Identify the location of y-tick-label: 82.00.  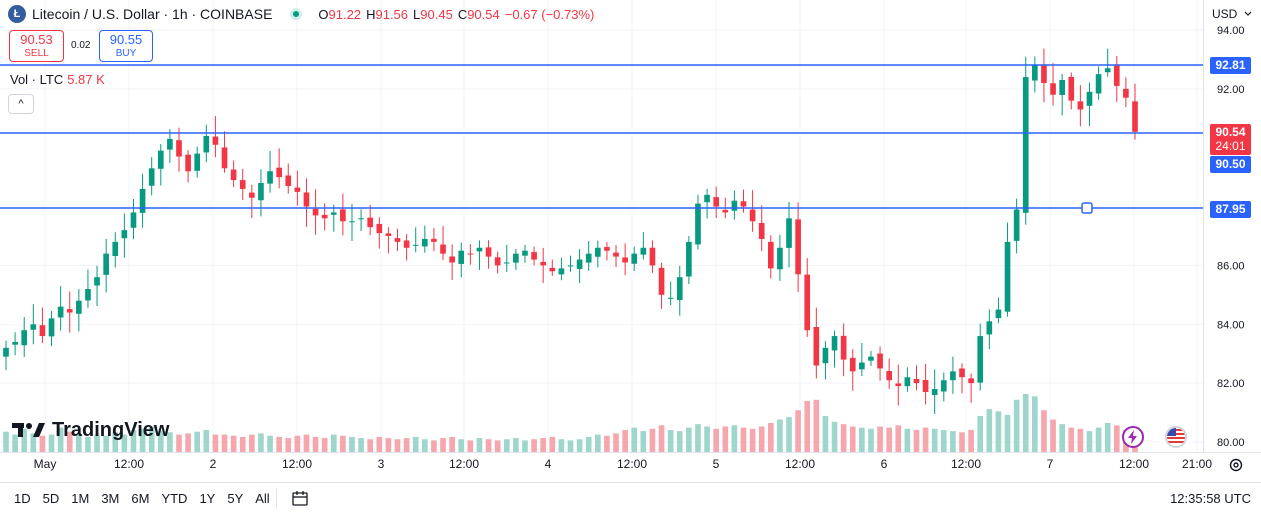
(1231, 384).